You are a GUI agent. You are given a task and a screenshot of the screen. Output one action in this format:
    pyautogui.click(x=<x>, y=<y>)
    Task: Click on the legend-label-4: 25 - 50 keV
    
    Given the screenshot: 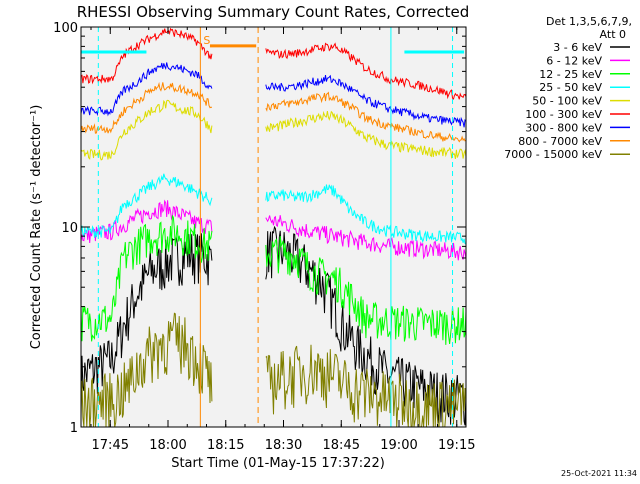 What is the action you would take?
    pyautogui.click(x=570, y=87)
    